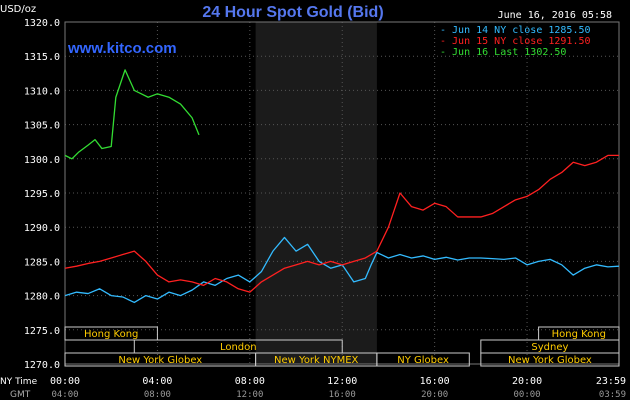  I want to click on gmt-tick-label: 20:00, so click(434, 395).